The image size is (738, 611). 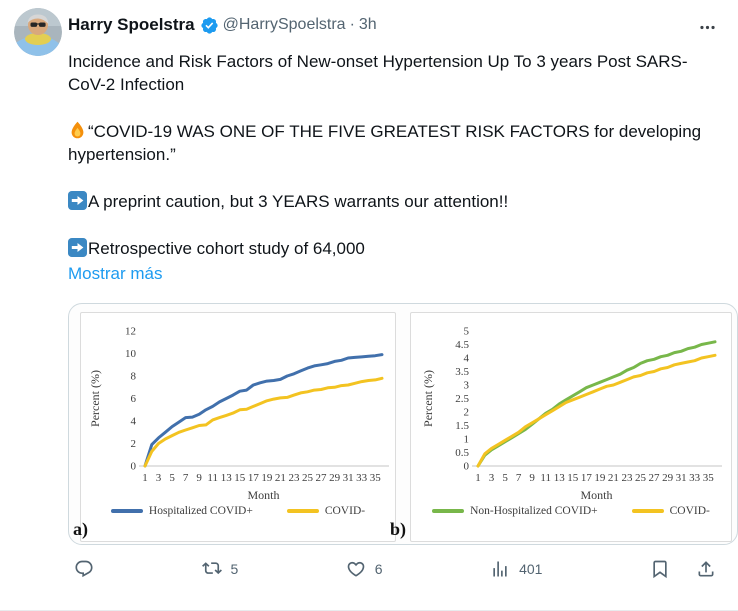 I want to click on svg-text: 0, so click(x=134, y=467).